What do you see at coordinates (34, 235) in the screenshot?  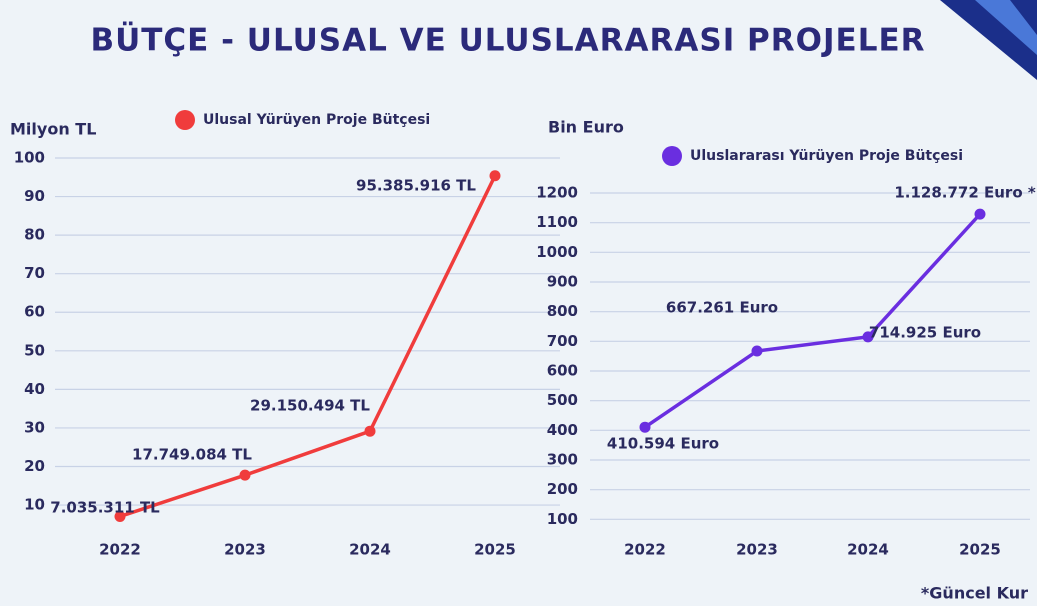 I see `y-tick-label: 80` at bounding box center [34, 235].